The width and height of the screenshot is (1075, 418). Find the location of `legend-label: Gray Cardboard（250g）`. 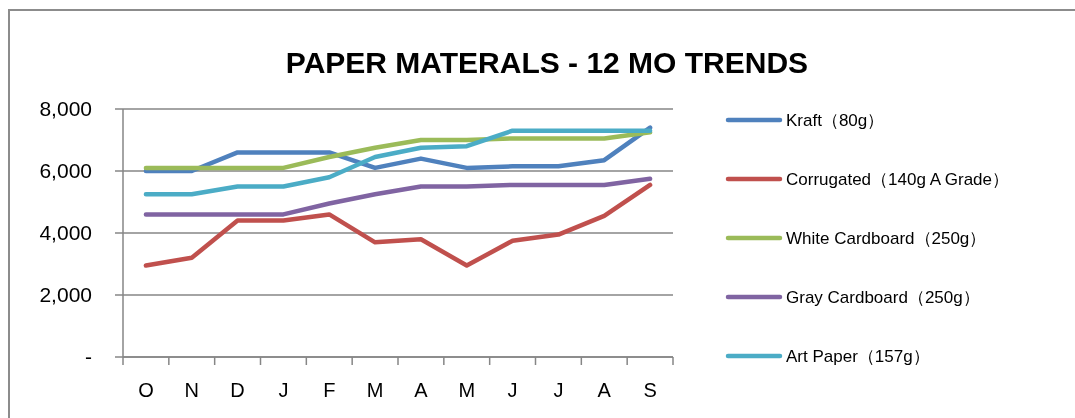

legend-label: Gray Cardboard（250g） is located at coordinates (883, 297).